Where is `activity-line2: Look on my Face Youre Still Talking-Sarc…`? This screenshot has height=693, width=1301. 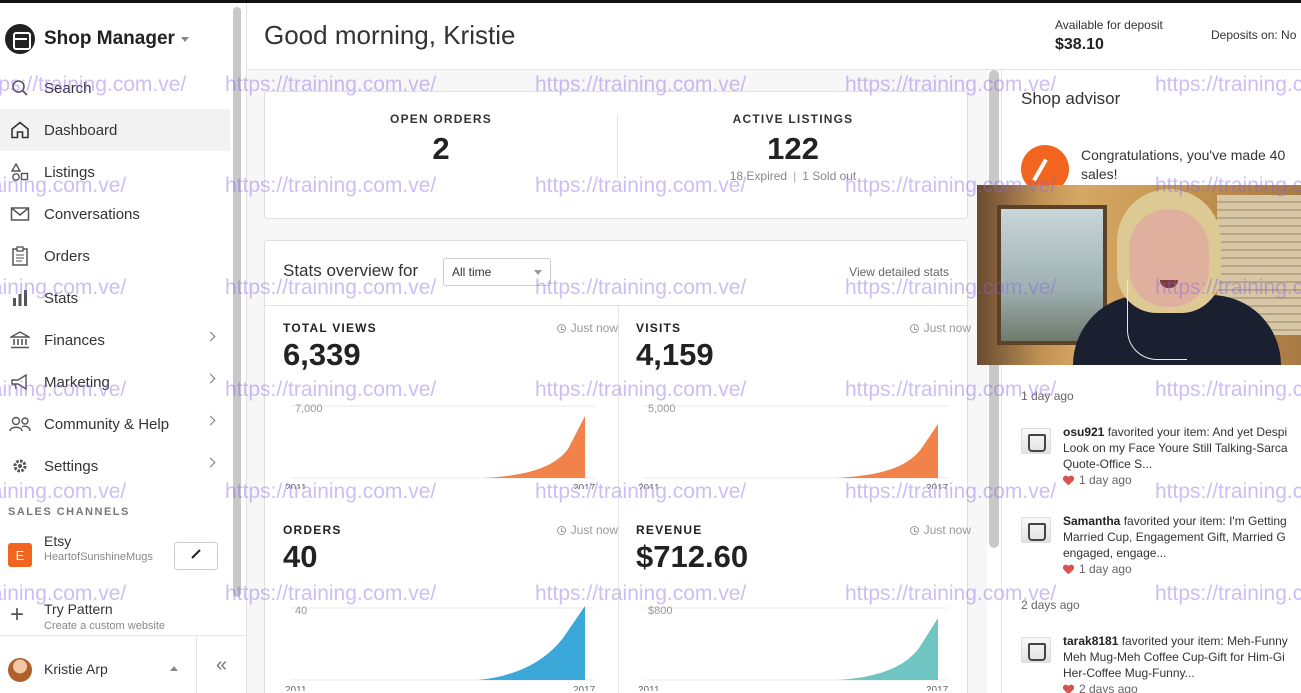 activity-line2: Look on my Face Youre Still Talking-Sarc… is located at coordinates (1175, 448).